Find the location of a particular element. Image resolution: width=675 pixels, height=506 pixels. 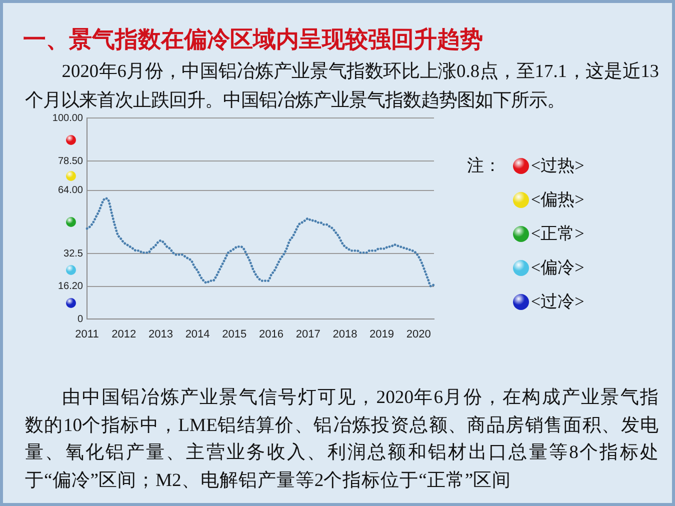

y-tick-label: 100.00 is located at coordinates (68, 118).